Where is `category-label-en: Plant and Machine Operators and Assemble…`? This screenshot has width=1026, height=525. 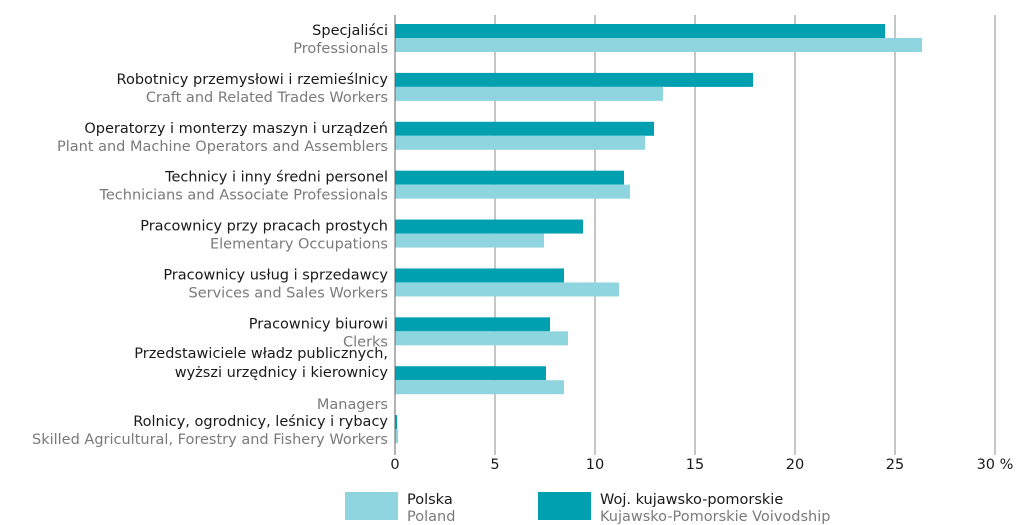 category-label-en: Plant and Machine Operators and Assemble… is located at coordinates (222, 147).